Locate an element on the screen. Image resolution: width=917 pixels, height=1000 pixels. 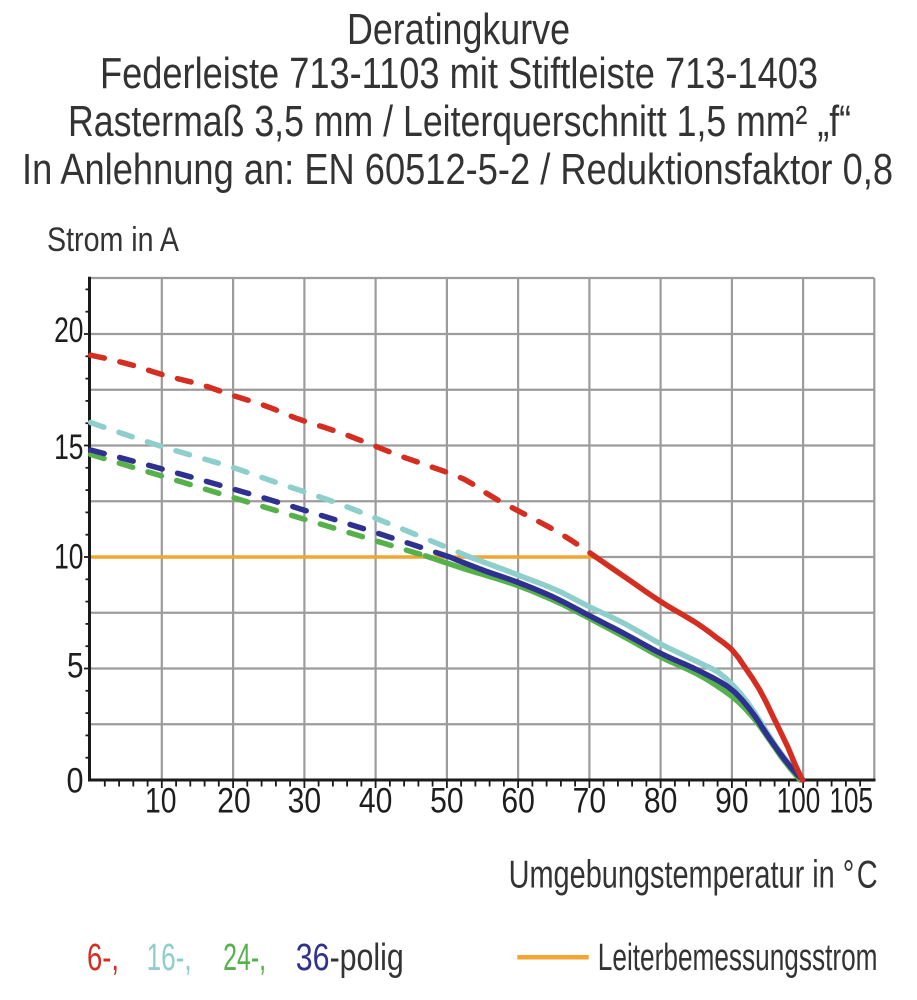
svg-text: 16-, is located at coordinates (169, 958).